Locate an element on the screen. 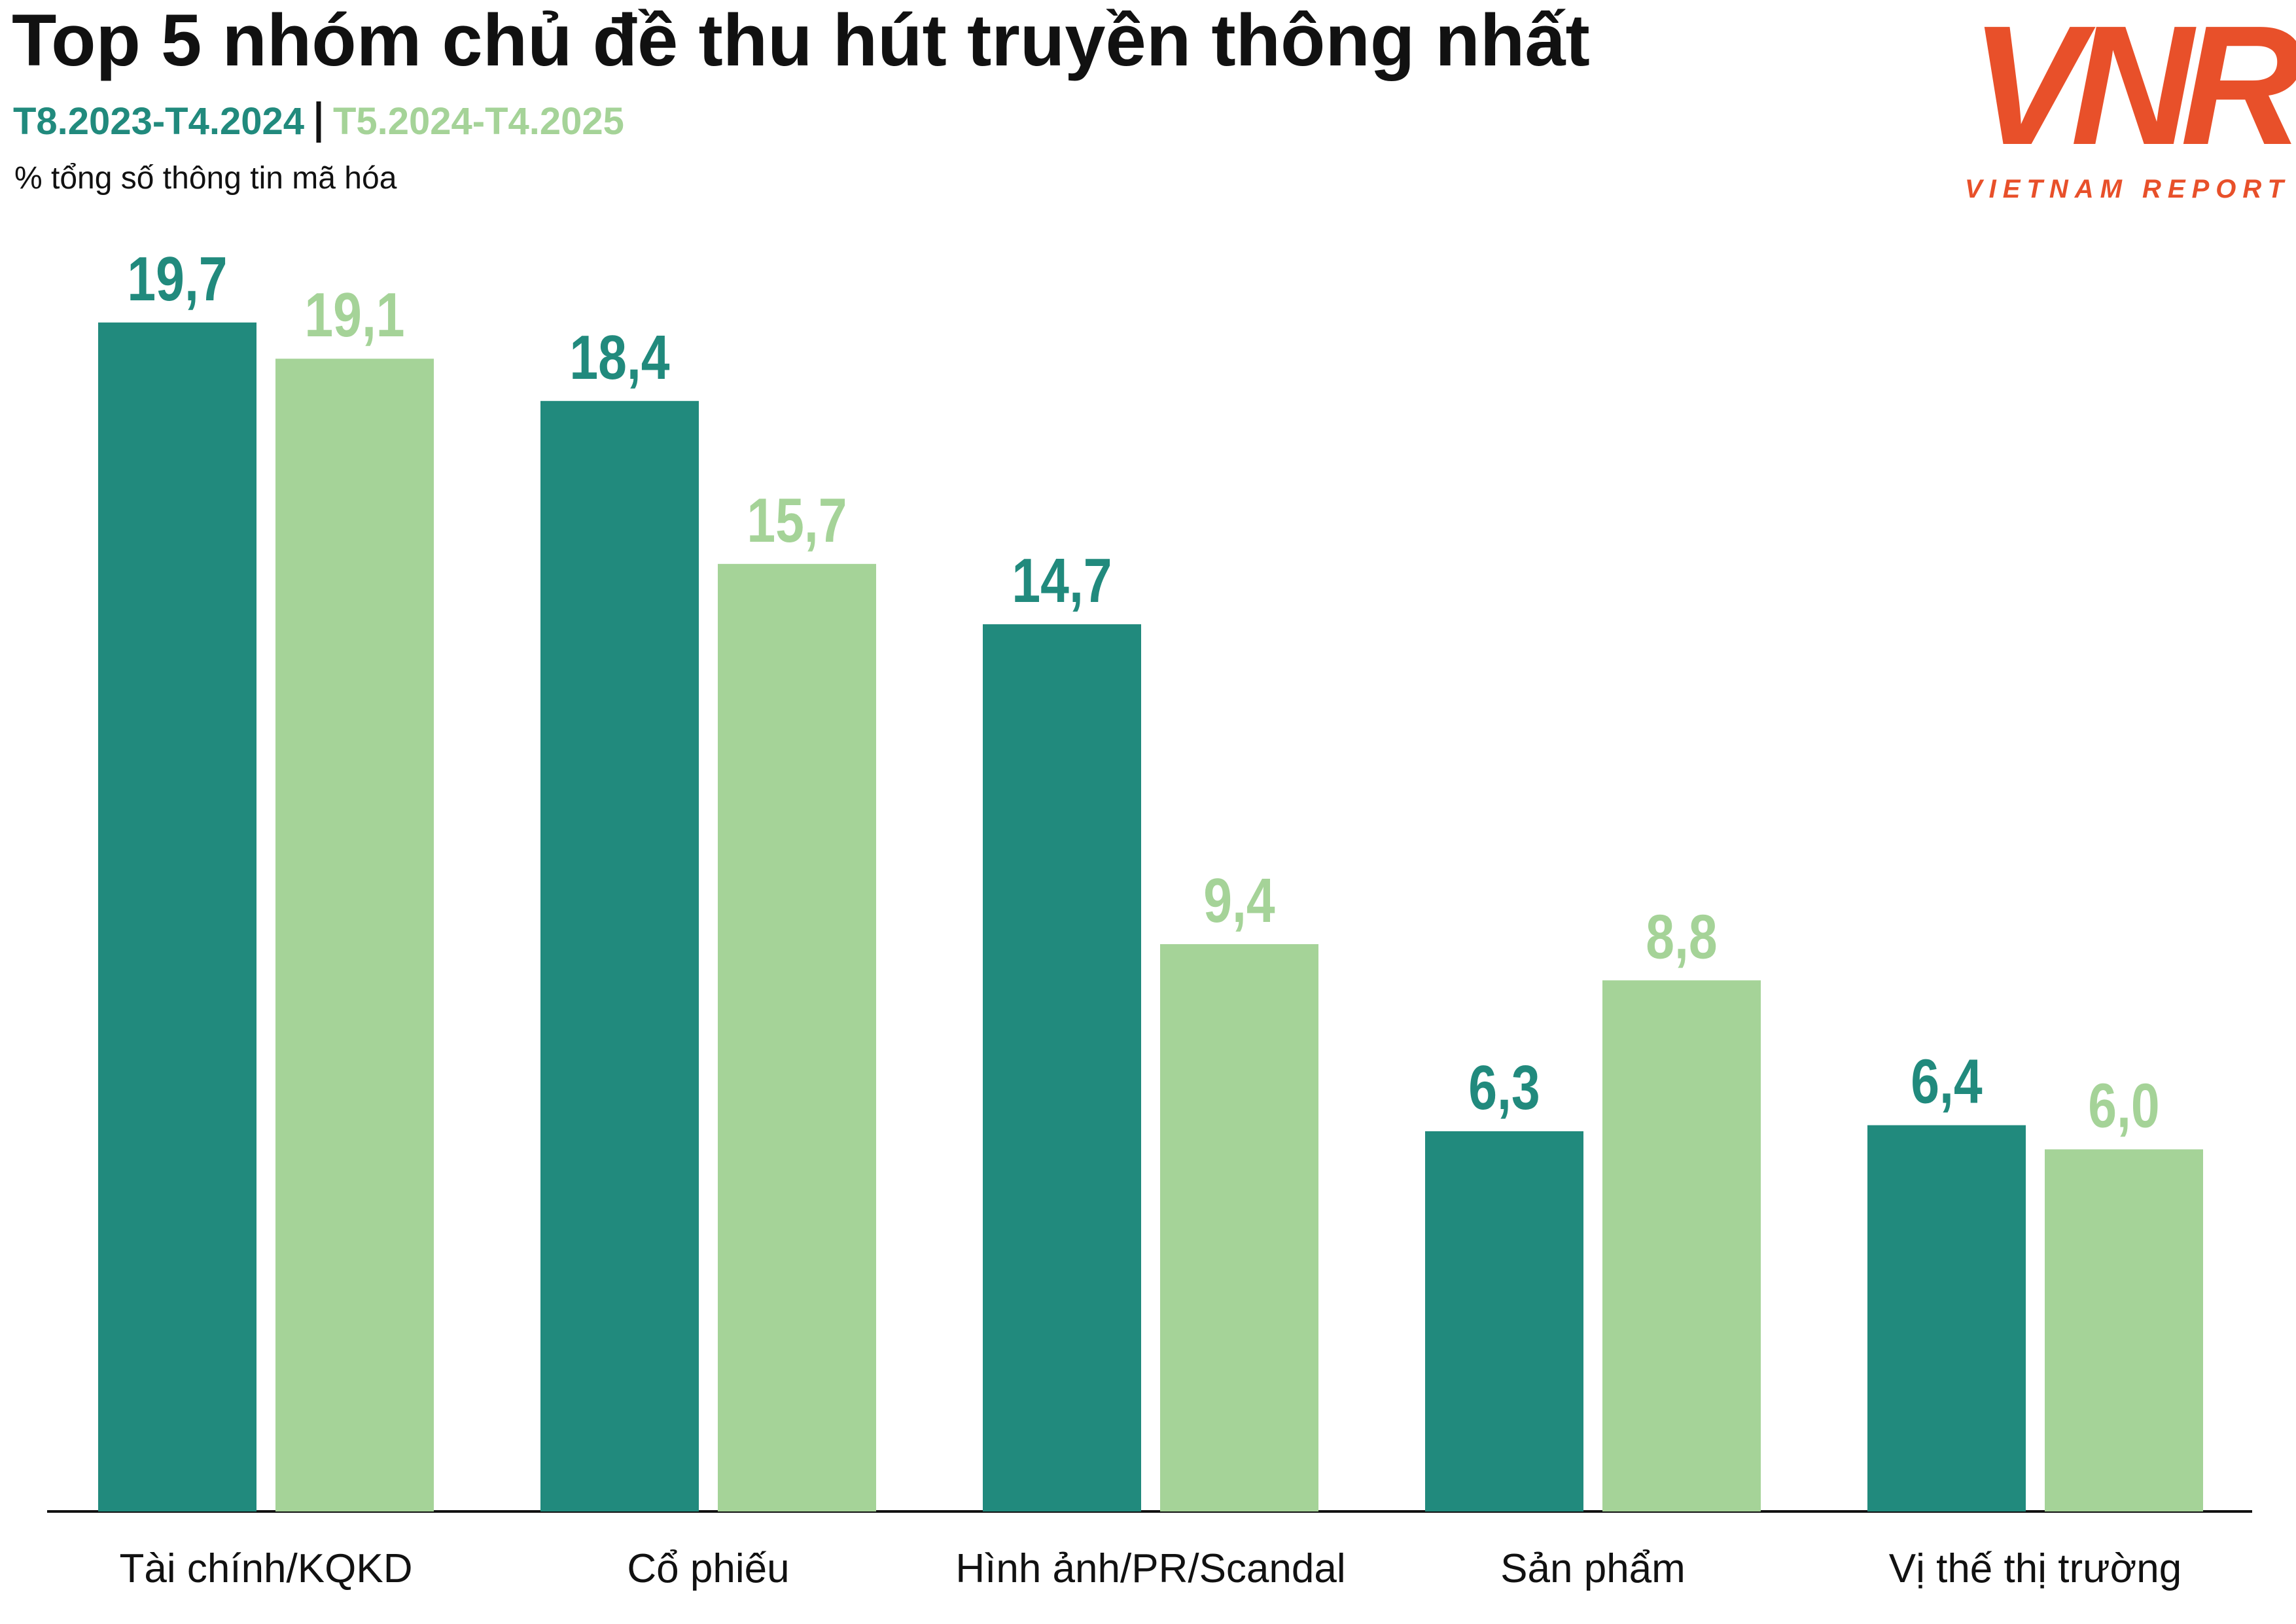  value-label: 14,7 is located at coordinates (1062, 581).